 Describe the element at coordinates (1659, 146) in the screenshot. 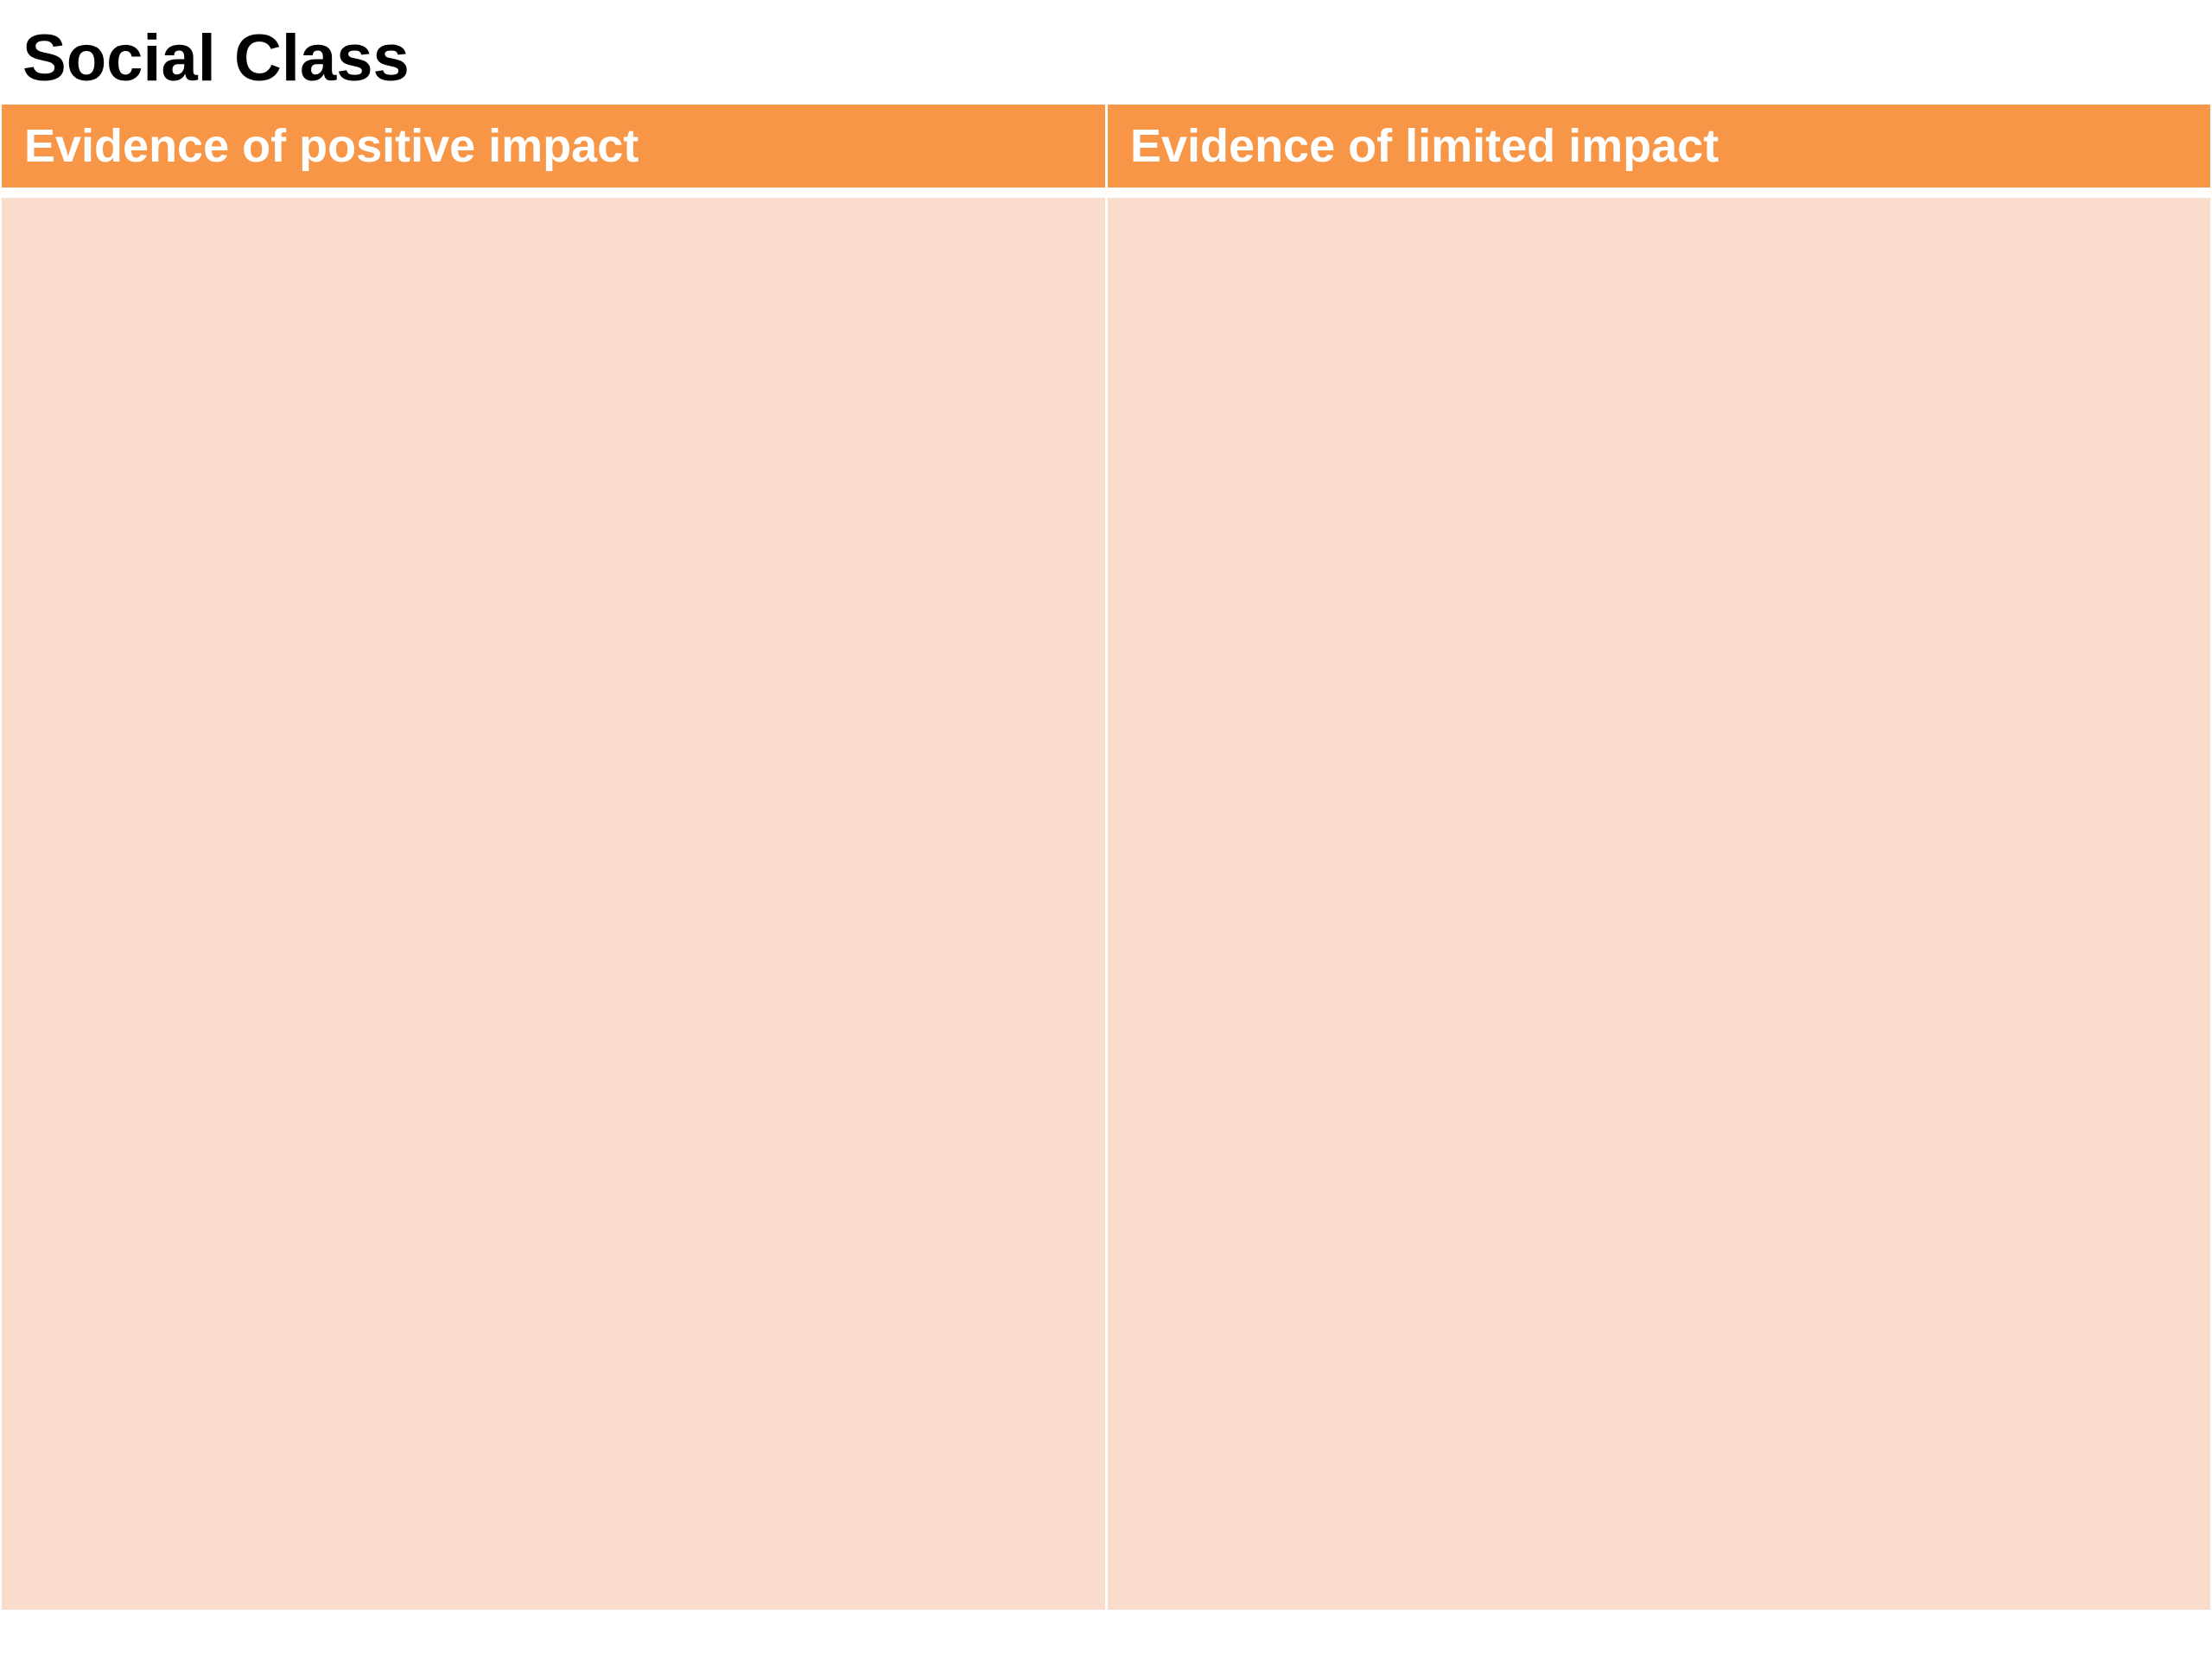

I see `column-header-limited-impact: Evidence of limited impact` at that location.